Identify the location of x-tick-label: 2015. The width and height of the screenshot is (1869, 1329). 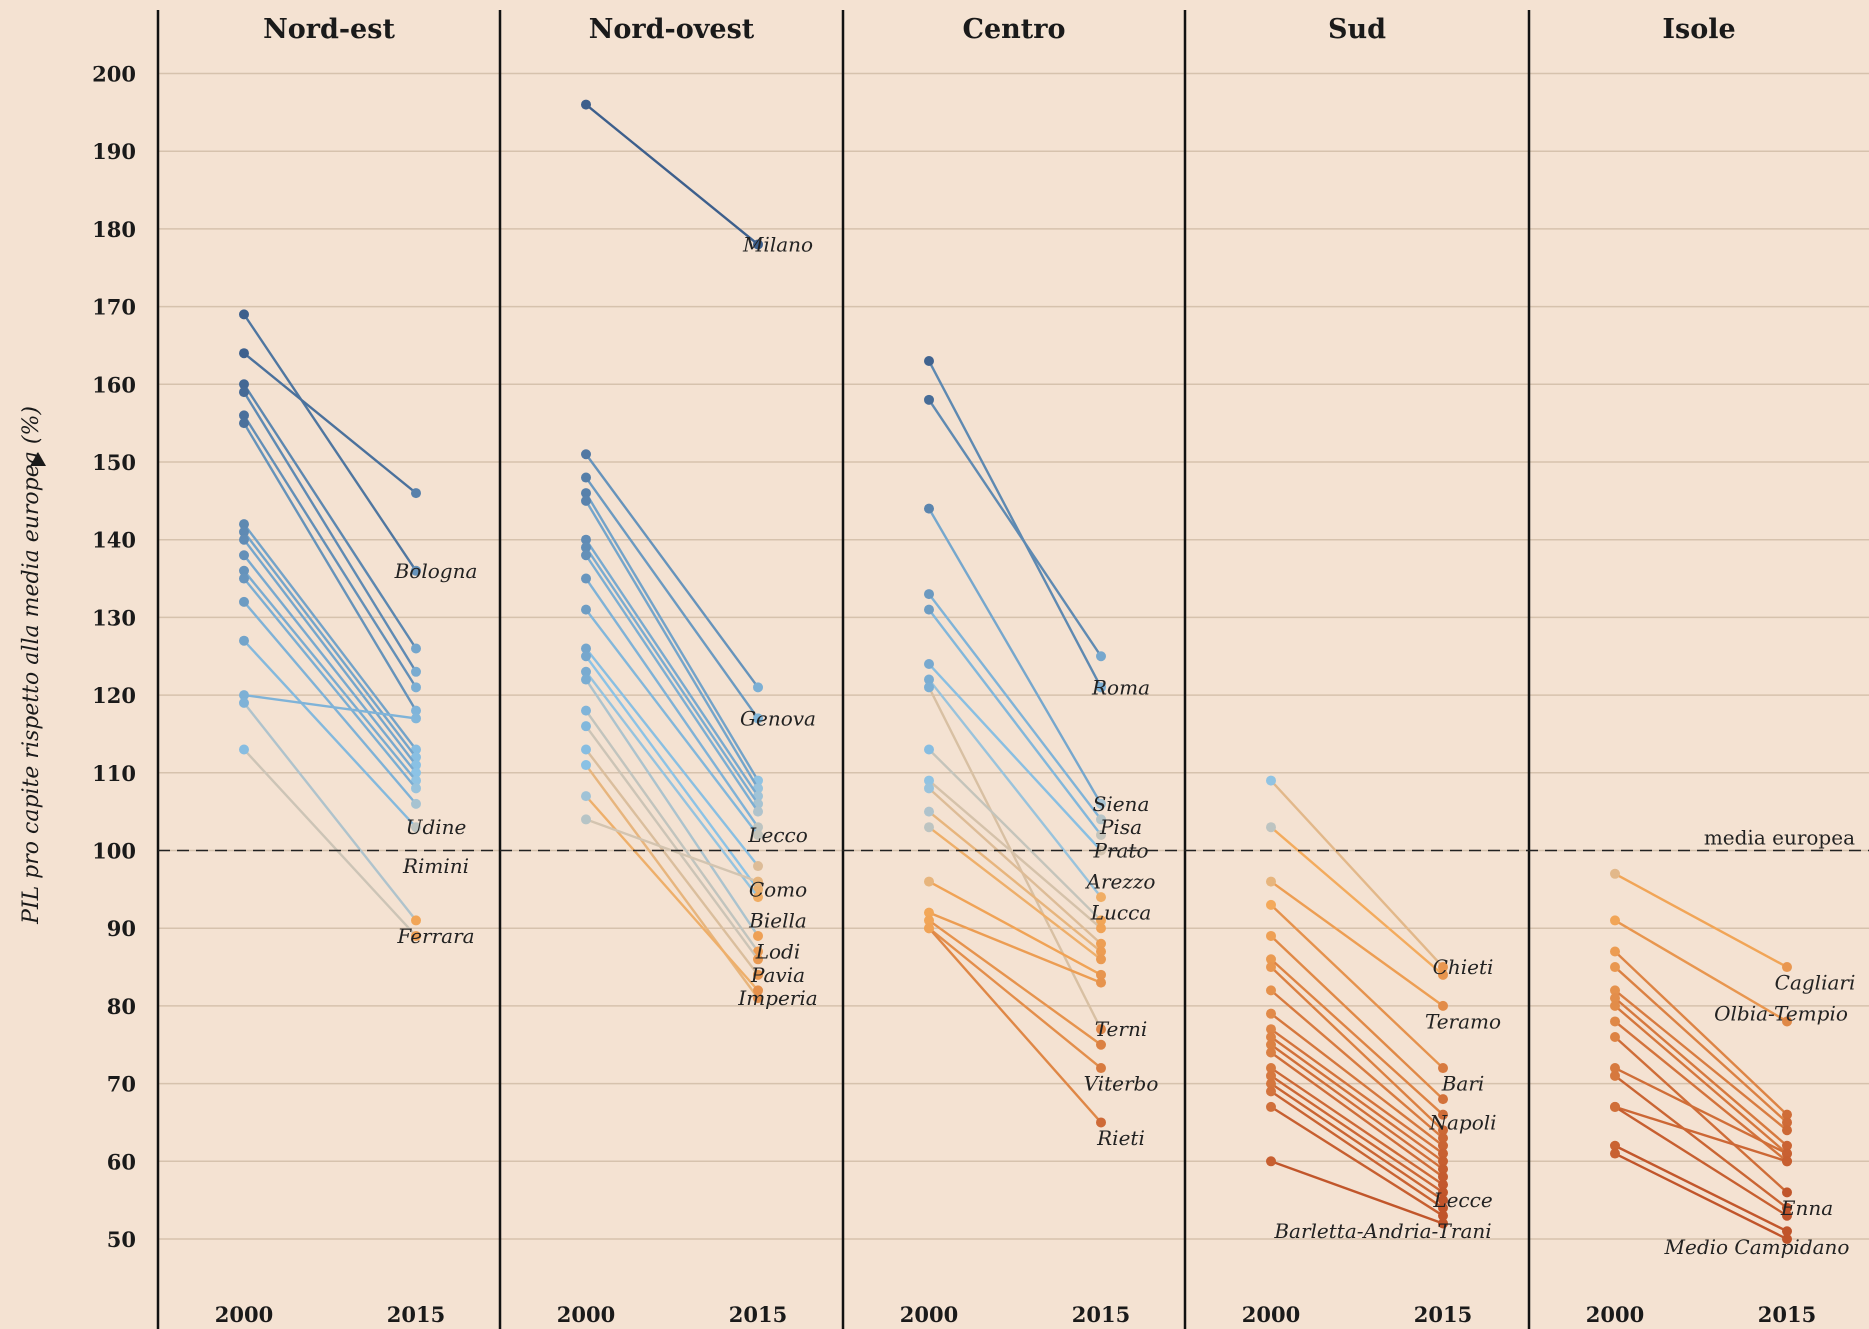
(1101, 1314).